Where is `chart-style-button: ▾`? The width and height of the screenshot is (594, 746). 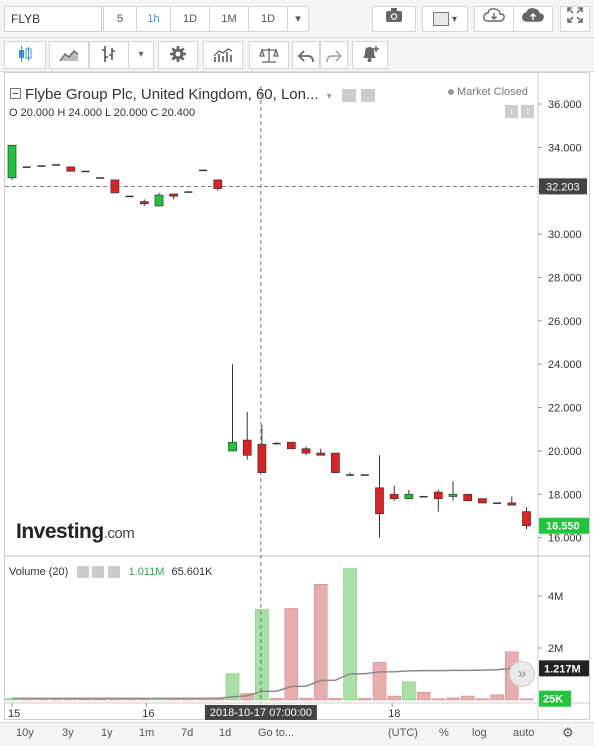 chart-style-button: ▾ is located at coordinates (445, 19).